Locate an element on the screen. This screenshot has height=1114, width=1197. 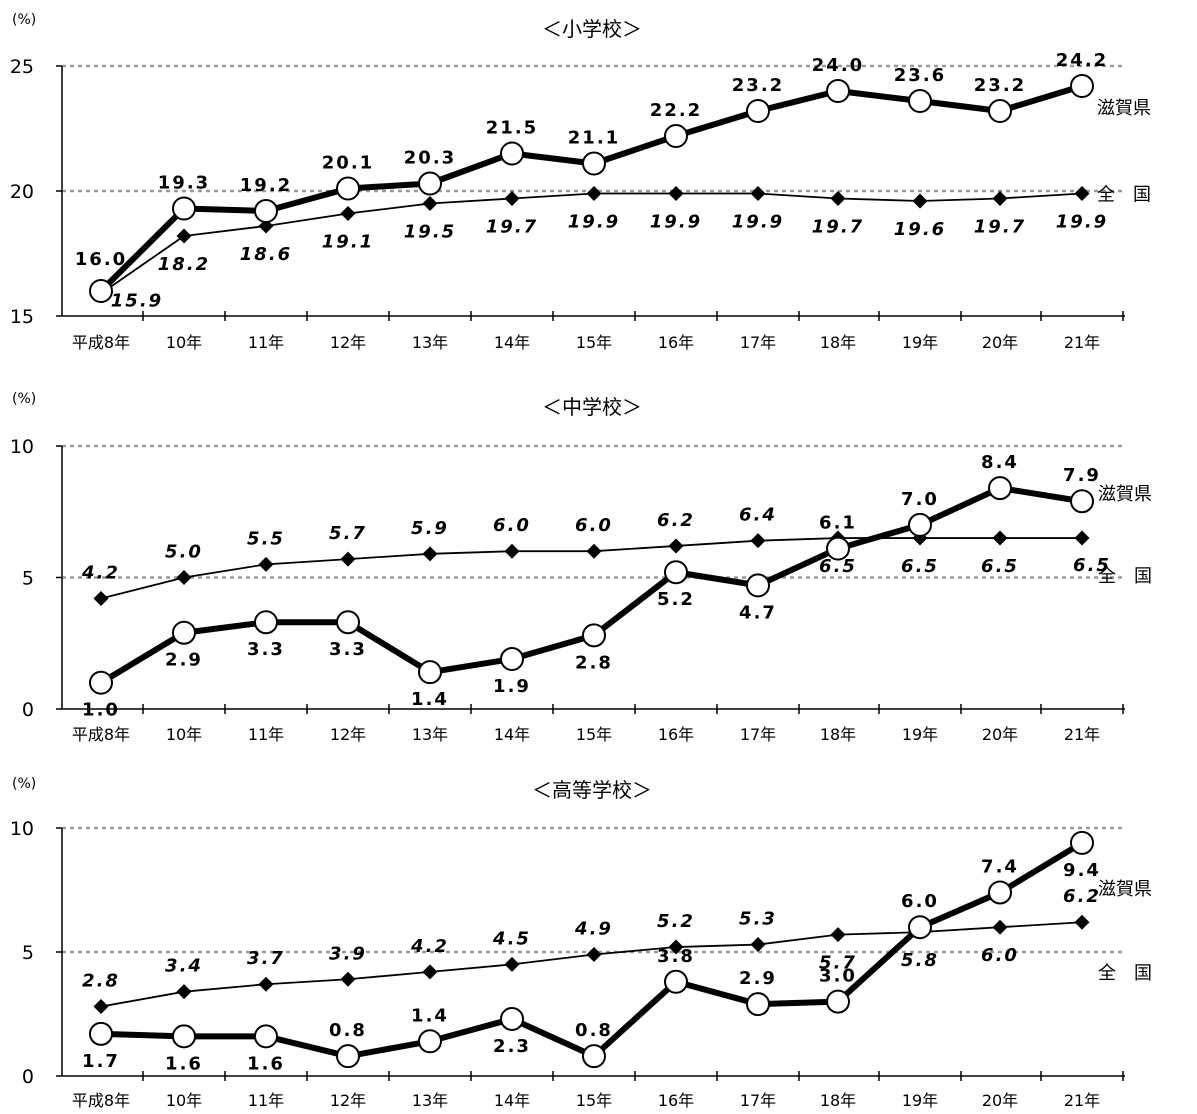
data-label-prefecture: 21.5 is located at coordinates (512, 128).